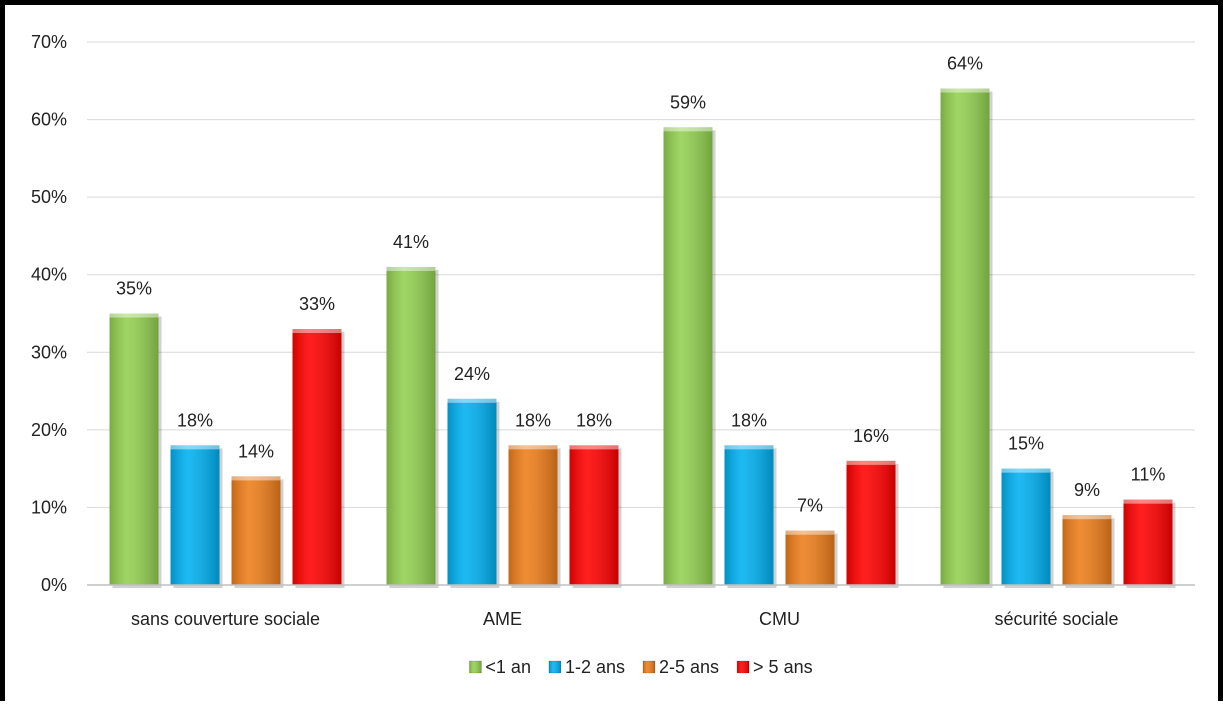  What do you see at coordinates (688, 102) in the screenshot?
I see `data-label: 59%` at bounding box center [688, 102].